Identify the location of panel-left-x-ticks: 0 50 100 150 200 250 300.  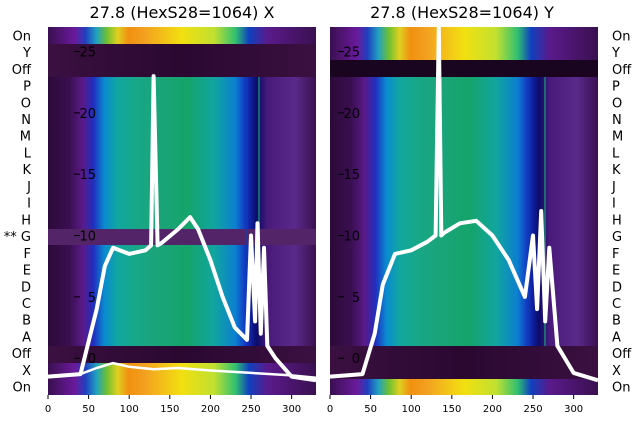
(173, 405).